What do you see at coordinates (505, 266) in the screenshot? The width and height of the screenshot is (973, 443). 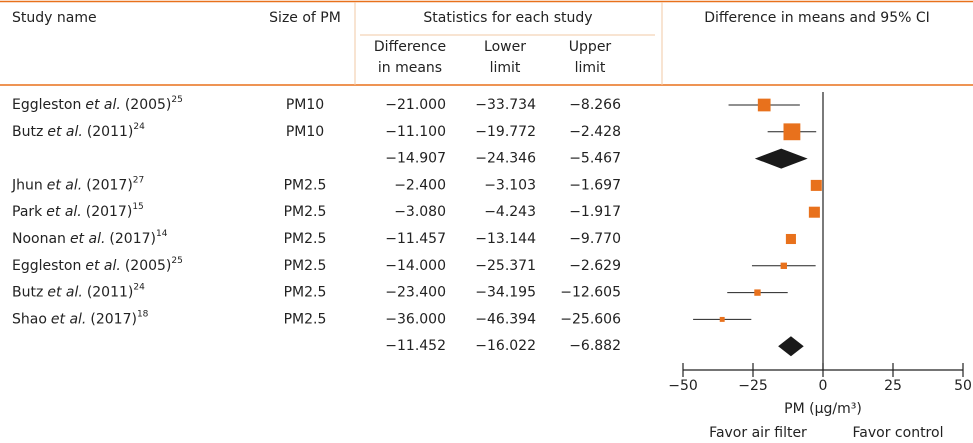 I see `stat-value: −25.371` at bounding box center [505, 266].